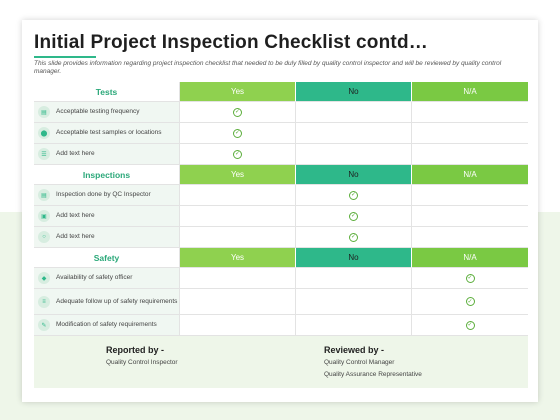 This screenshot has width=560, height=420. Describe the element at coordinates (107, 237) in the screenshot. I see `checklist-item: ○ Add text here` at that location.